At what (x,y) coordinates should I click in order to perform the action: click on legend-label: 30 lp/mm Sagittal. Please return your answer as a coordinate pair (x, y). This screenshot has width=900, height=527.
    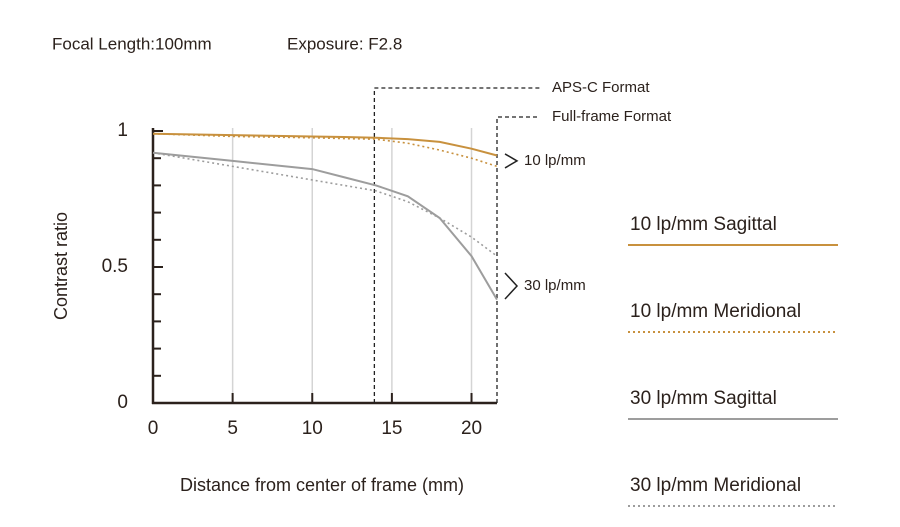
    Looking at the image, I should click on (703, 398).